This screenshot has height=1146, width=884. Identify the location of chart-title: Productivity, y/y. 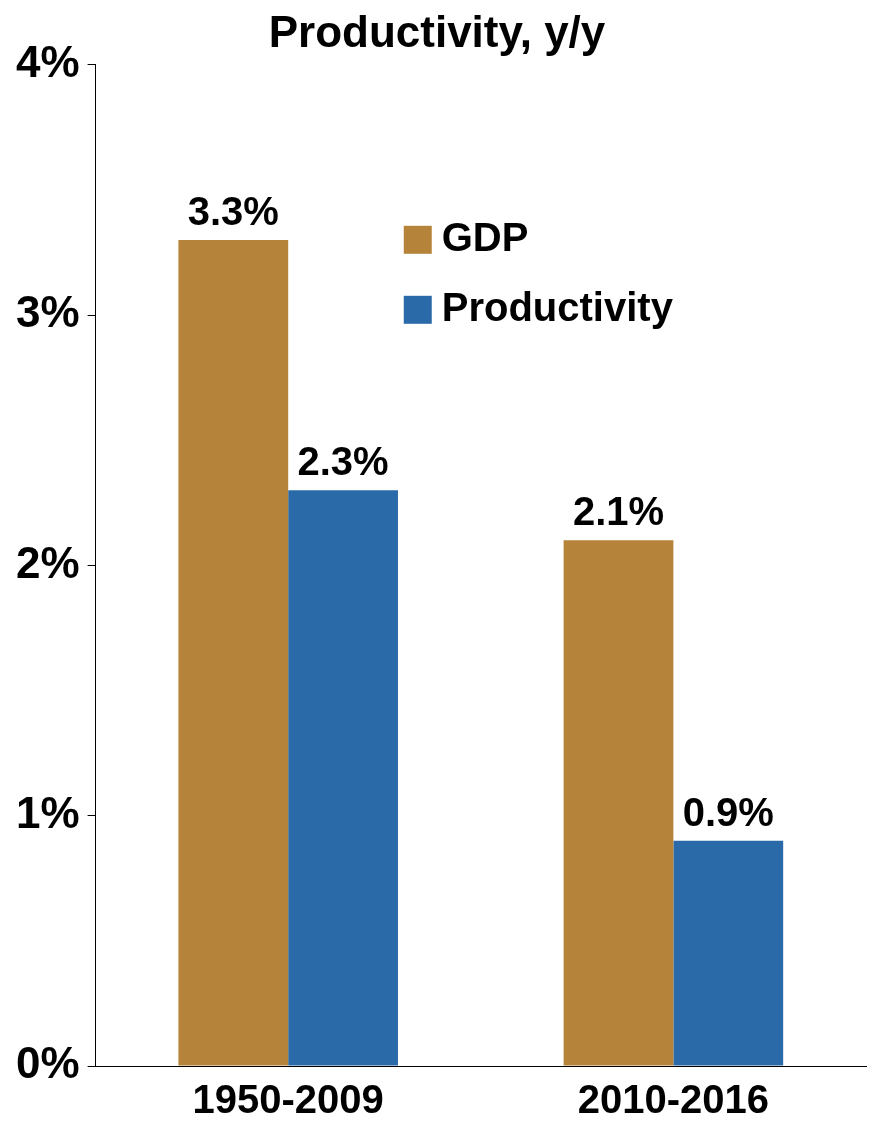
(437, 31).